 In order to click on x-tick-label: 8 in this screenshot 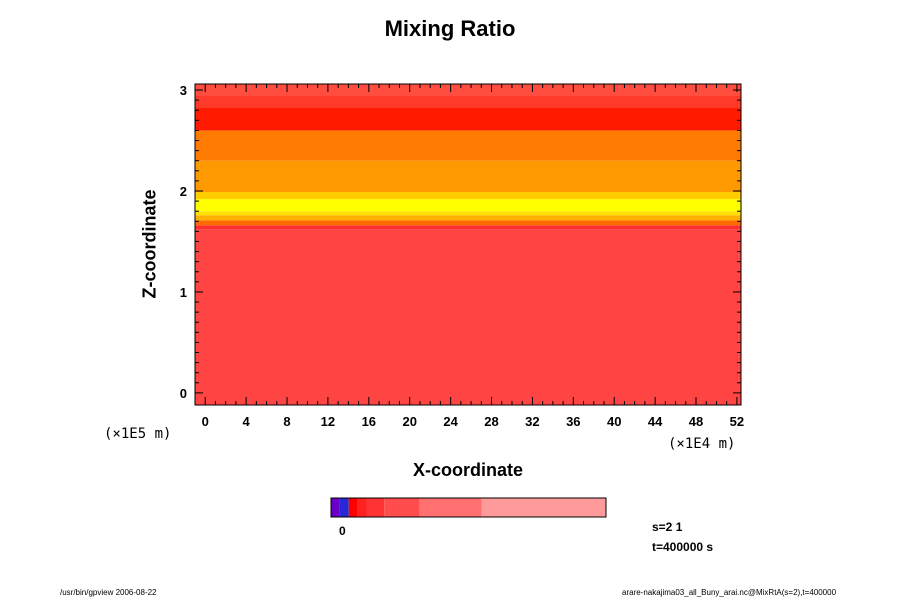, I will do `click(286, 421)`.